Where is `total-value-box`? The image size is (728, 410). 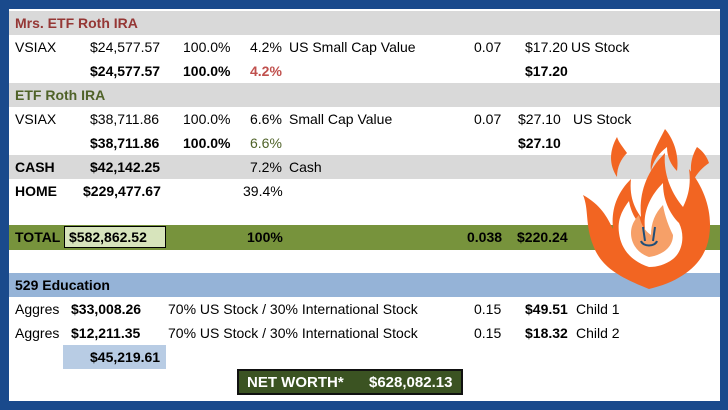
total-value-box is located at coordinates (115, 237).